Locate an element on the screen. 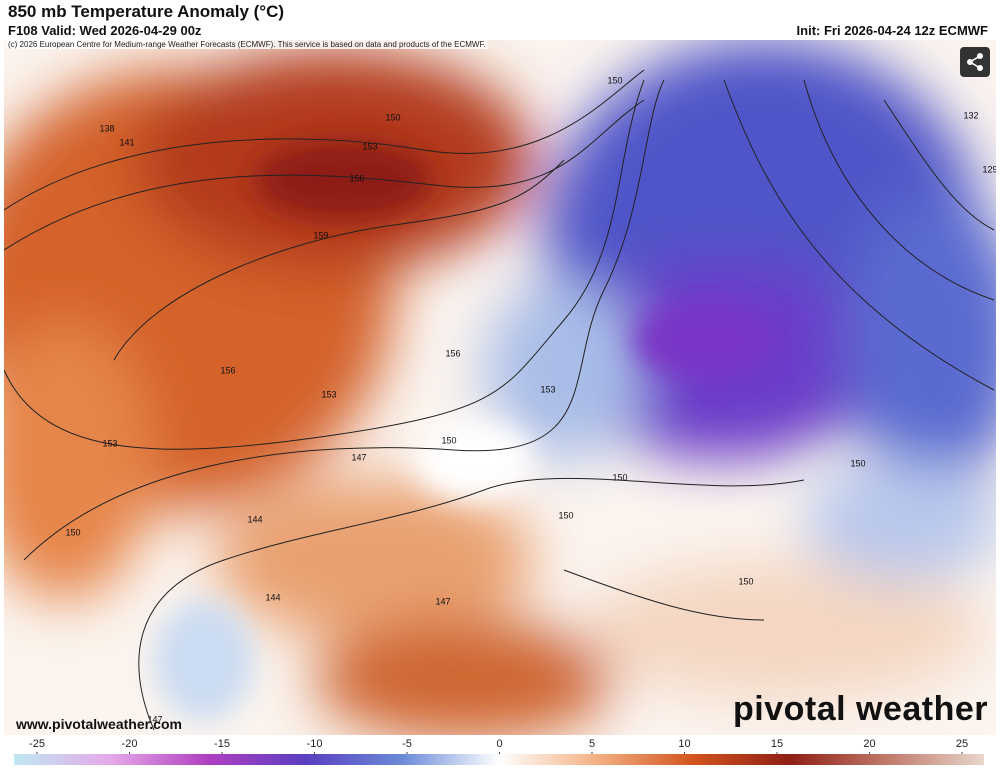  colorbar-tick-label: -15 is located at coordinates (222, 744).